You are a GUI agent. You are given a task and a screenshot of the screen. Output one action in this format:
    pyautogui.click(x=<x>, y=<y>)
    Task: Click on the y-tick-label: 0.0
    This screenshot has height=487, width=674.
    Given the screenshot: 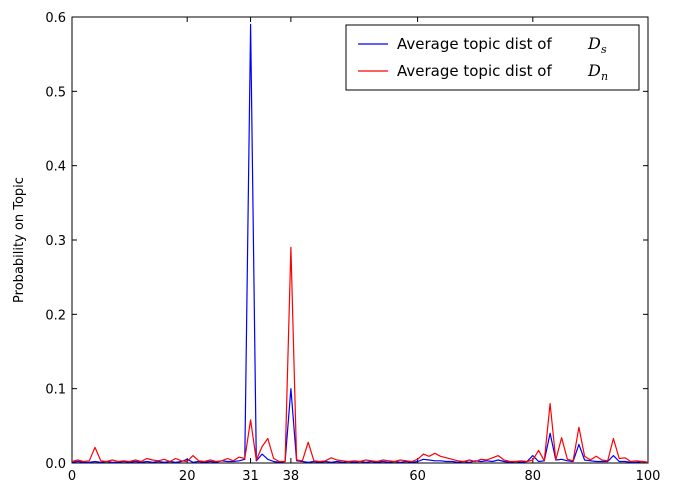 What is the action you would take?
    pyautogui.click(x=55, y=464)
    